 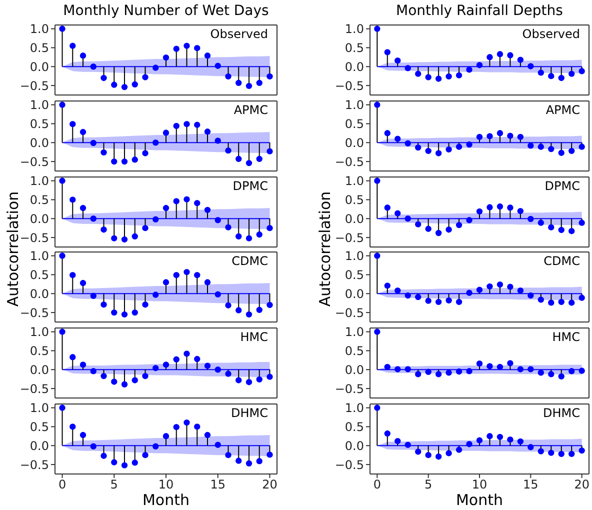 What do you see at coordinates (166, 11) in the screenshot?
I see `chart-title: Monthly Number of Wet Days` at bounding box center [166, 11].